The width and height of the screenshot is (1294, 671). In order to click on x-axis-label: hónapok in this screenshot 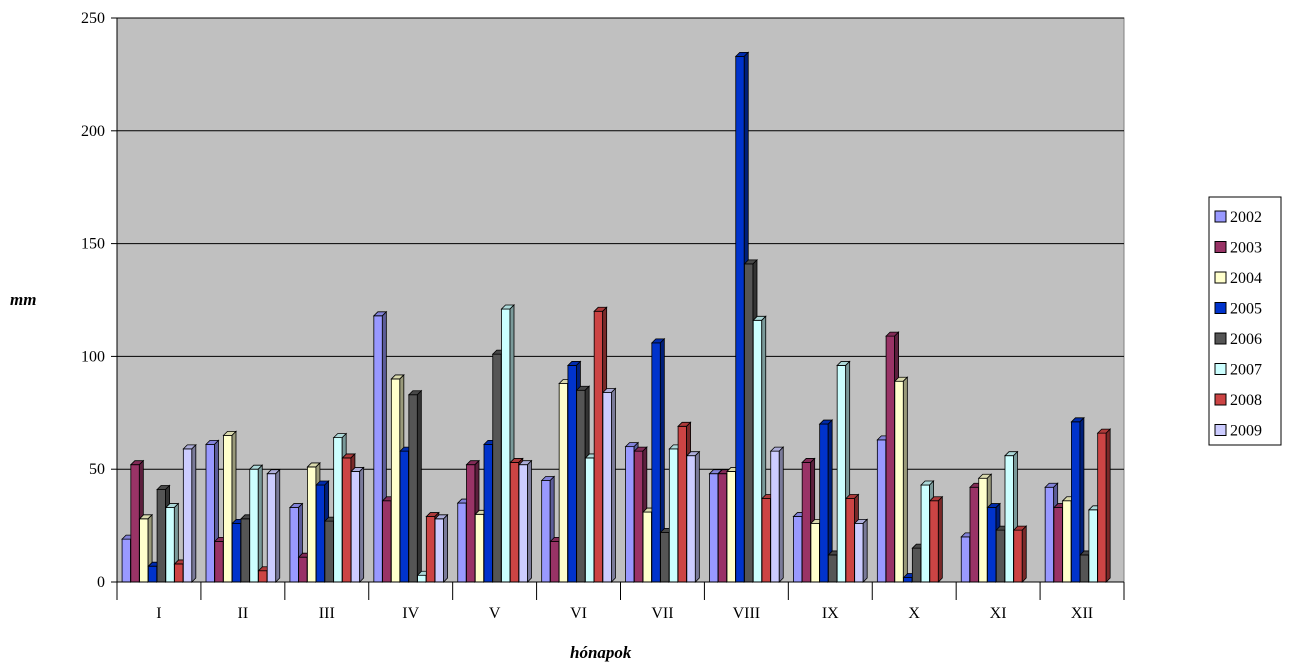, I will do `click(601, 652)`.